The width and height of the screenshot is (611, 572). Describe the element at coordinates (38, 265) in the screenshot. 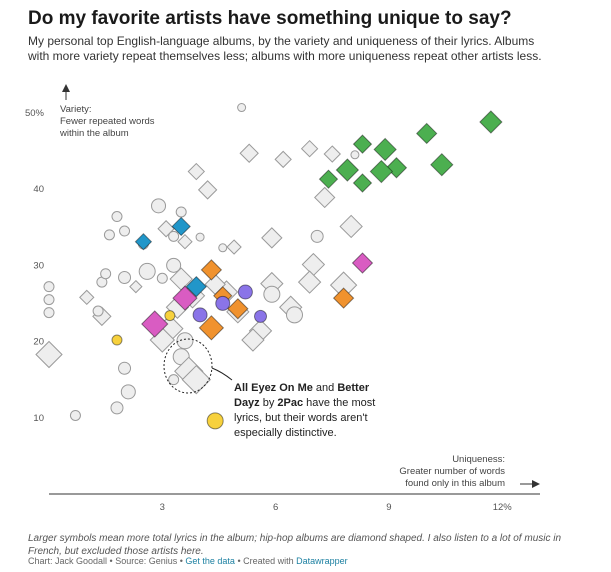

I see `y-tick-label: 30` at that location.